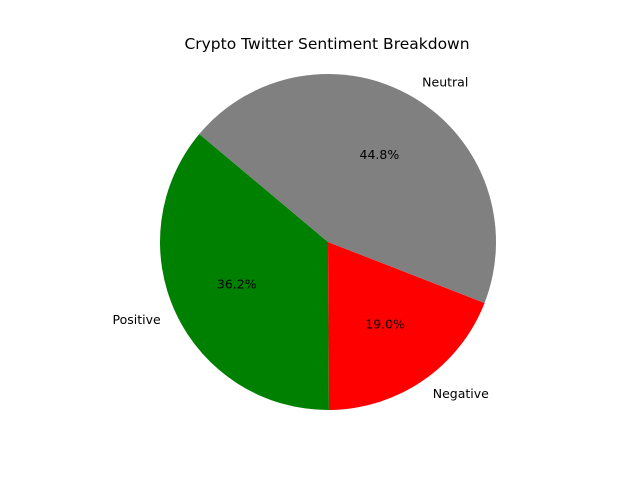 The height and width of the screenshot is (480, 640). What do you see at coordinates (461, 393) in the screenshot?
I see `slice-label-negative: Negative` at bounding box center [461, 393].